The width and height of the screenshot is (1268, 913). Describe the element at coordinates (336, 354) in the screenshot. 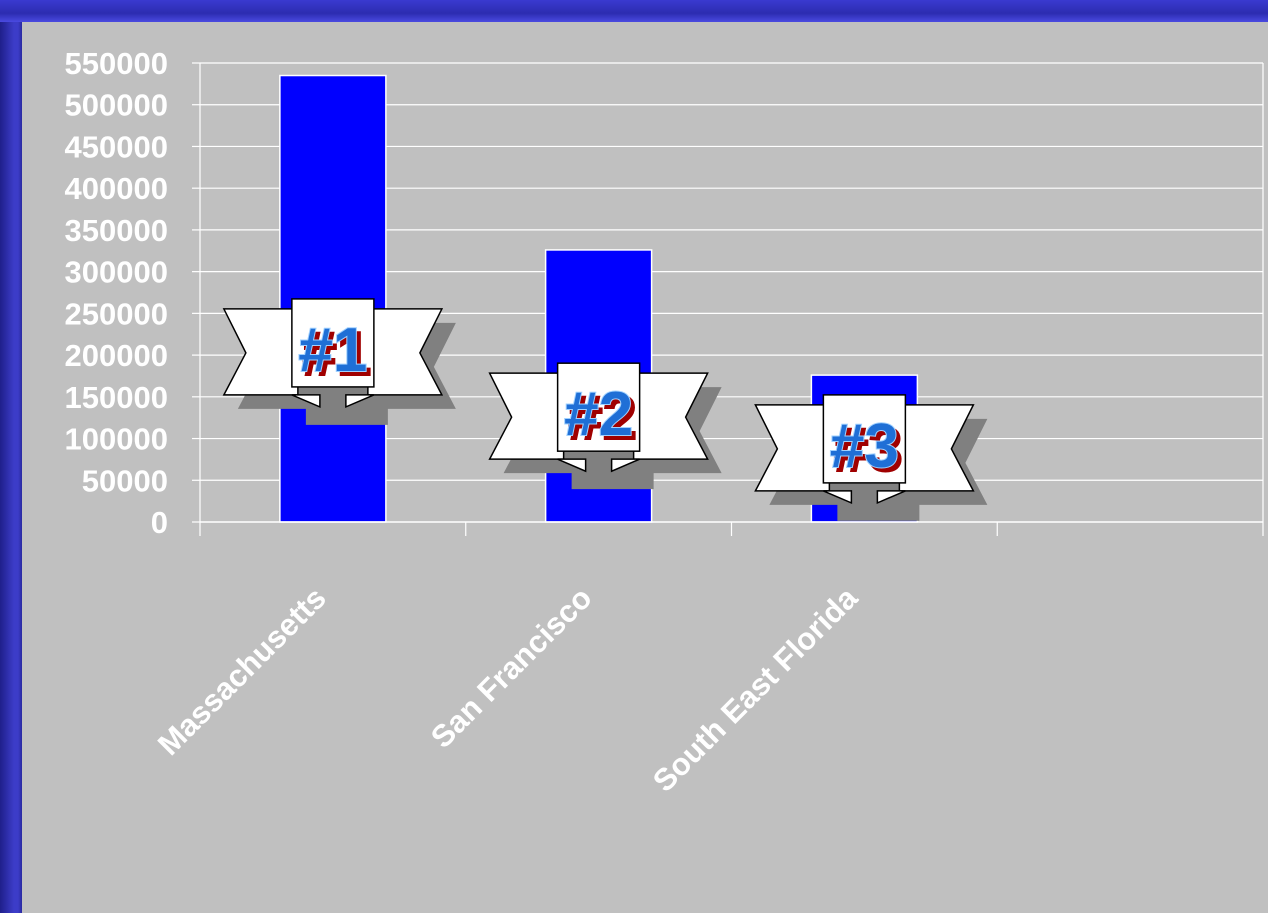

I see `rank-label-shadow: #1` at that location.